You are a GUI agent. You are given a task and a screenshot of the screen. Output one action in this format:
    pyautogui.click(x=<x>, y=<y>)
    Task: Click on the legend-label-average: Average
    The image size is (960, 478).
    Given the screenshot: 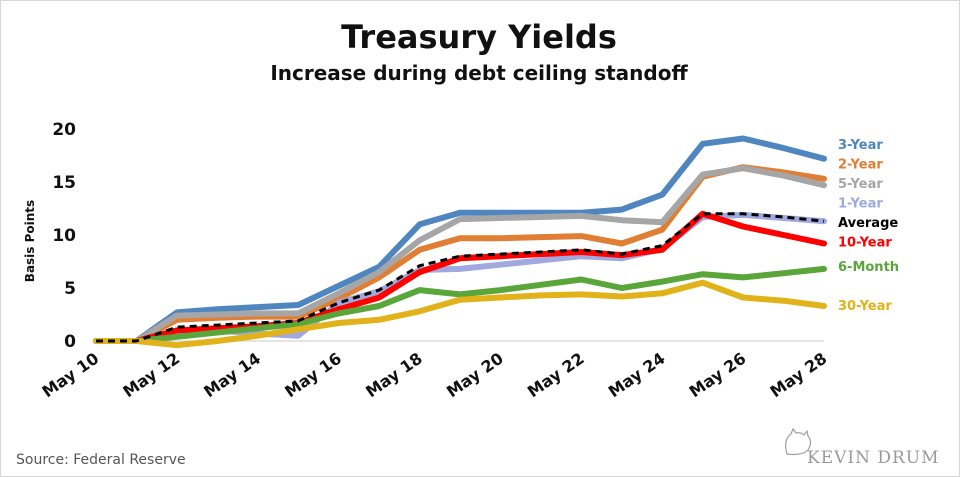 What is the action you would take?
    pyautogui.click(x=868, y=223)
    